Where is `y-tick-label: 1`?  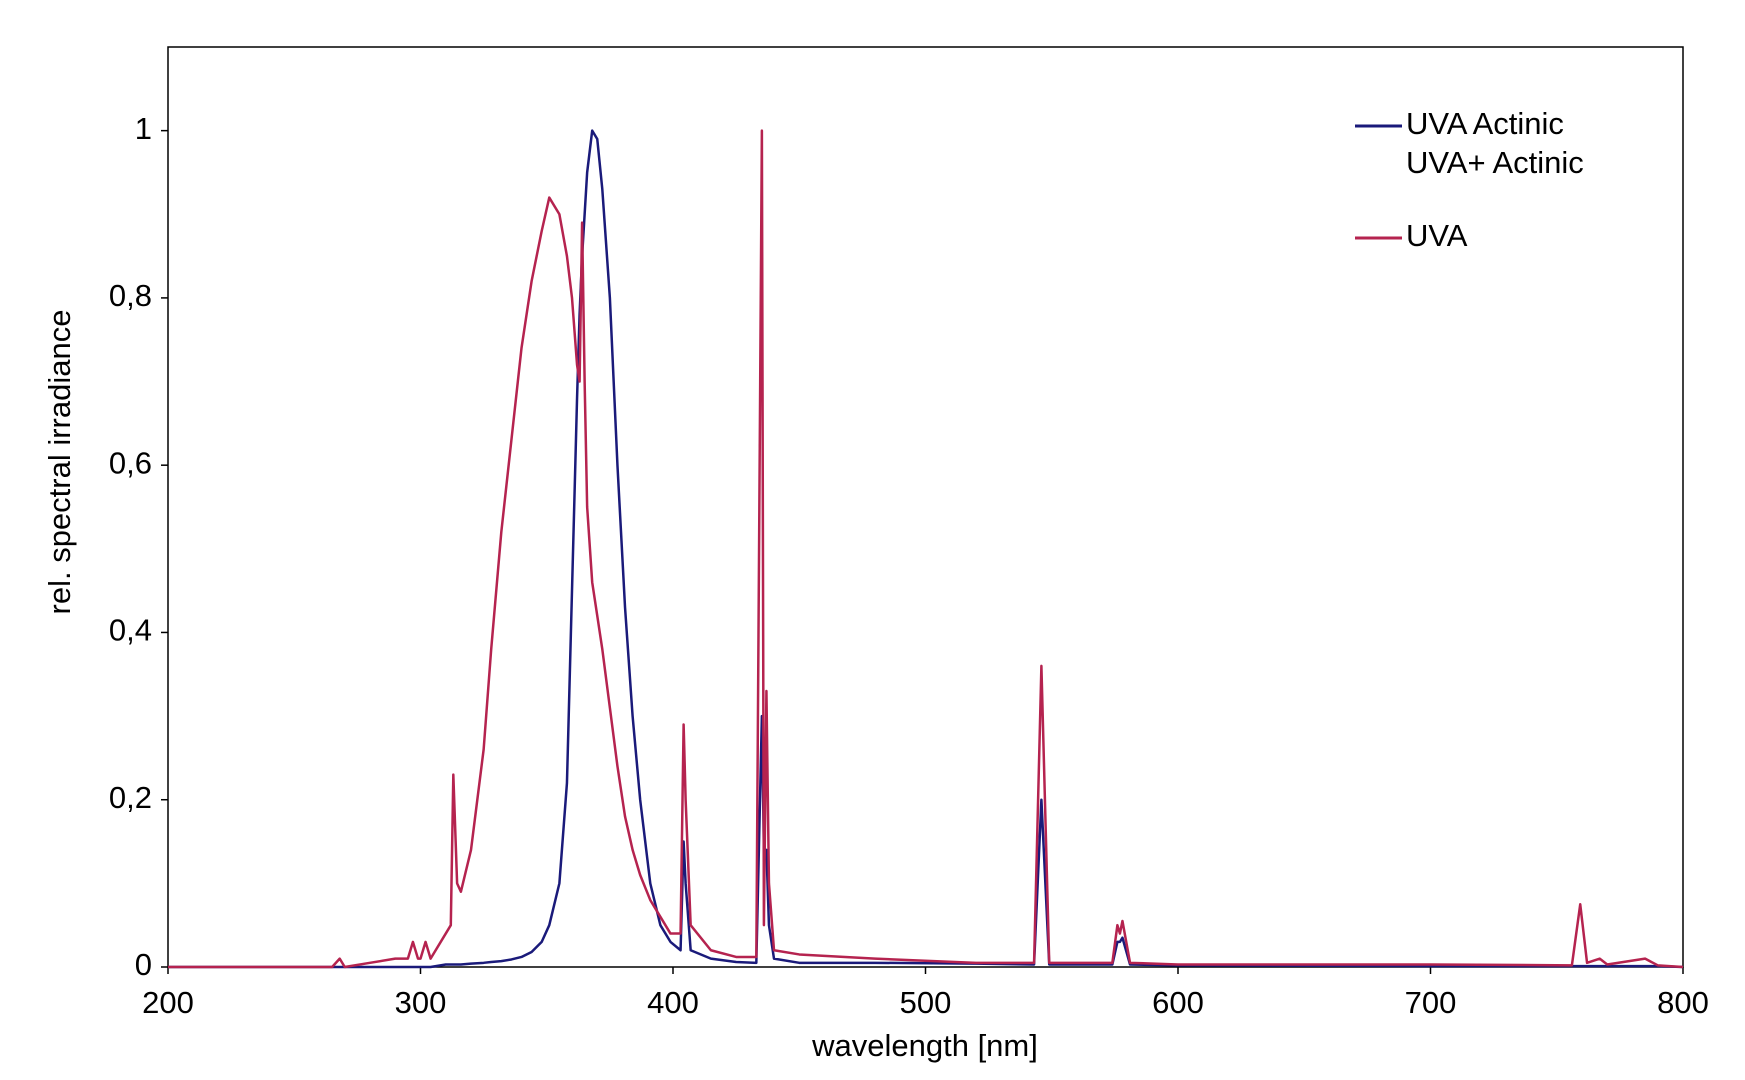 y-tick-label: 1 is located at coordinates (143, 128).